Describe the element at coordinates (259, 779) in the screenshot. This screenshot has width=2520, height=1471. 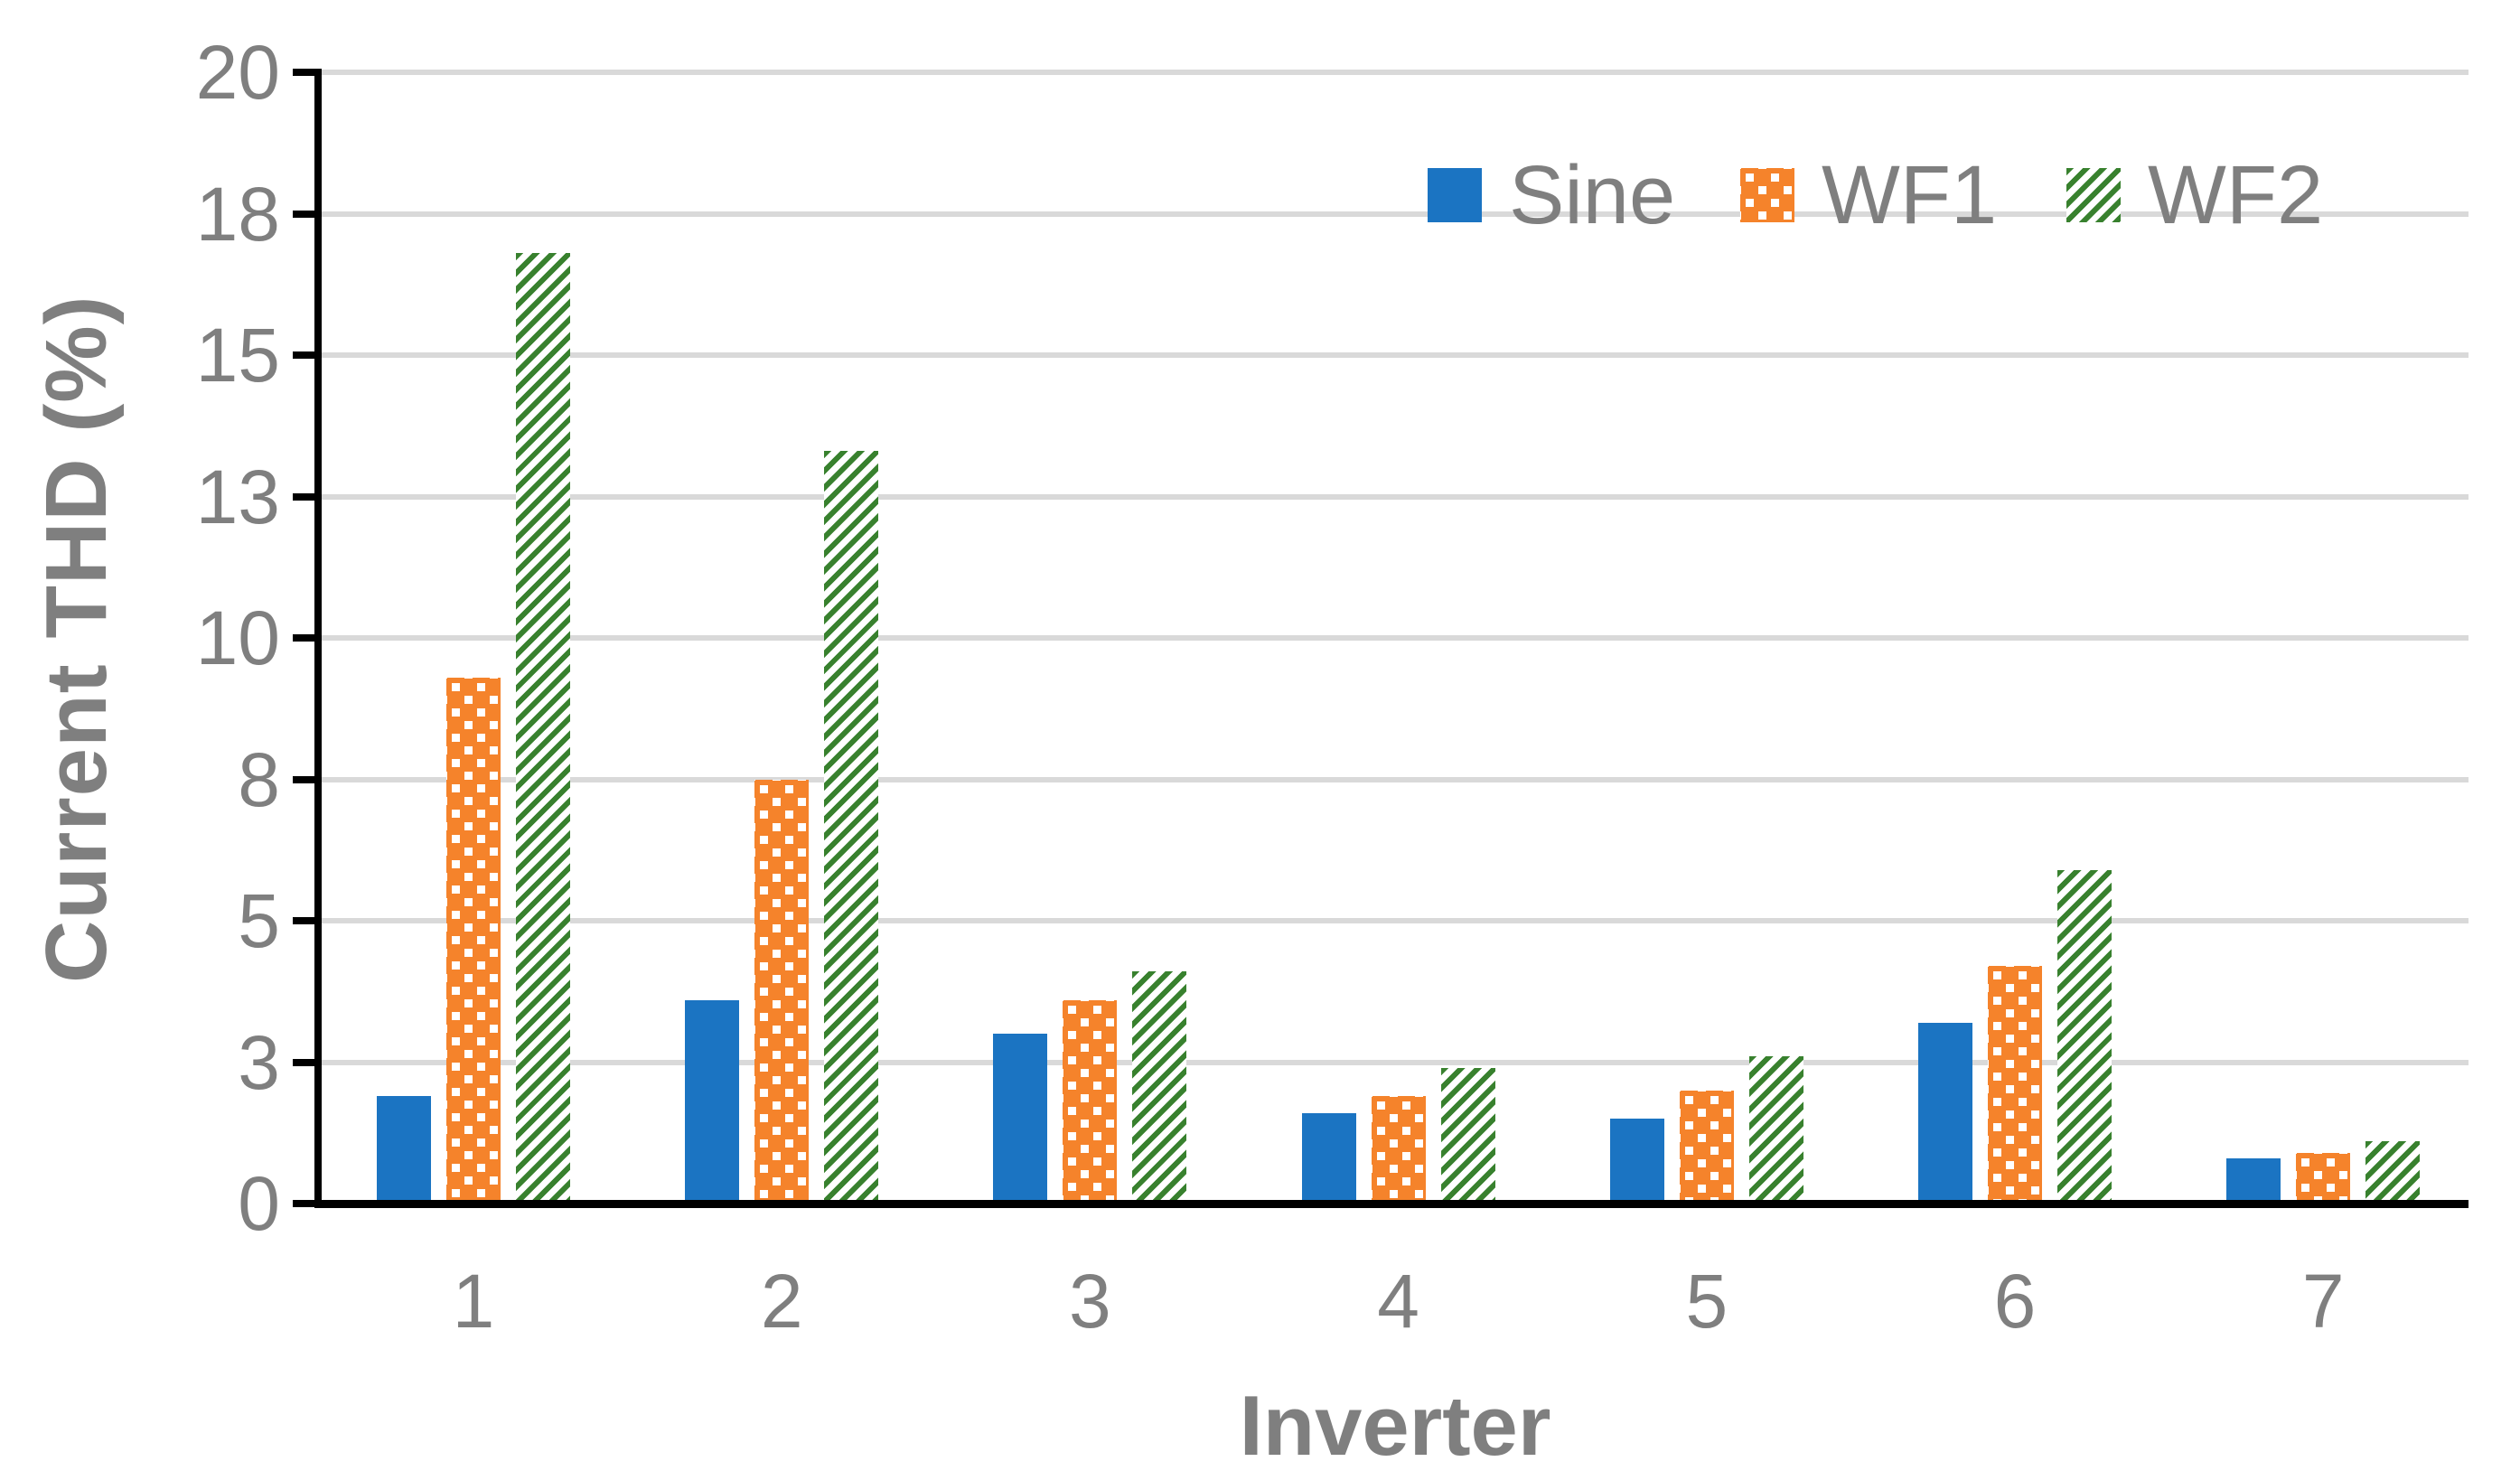
I see `y-tick-label-8: 8` at that location.